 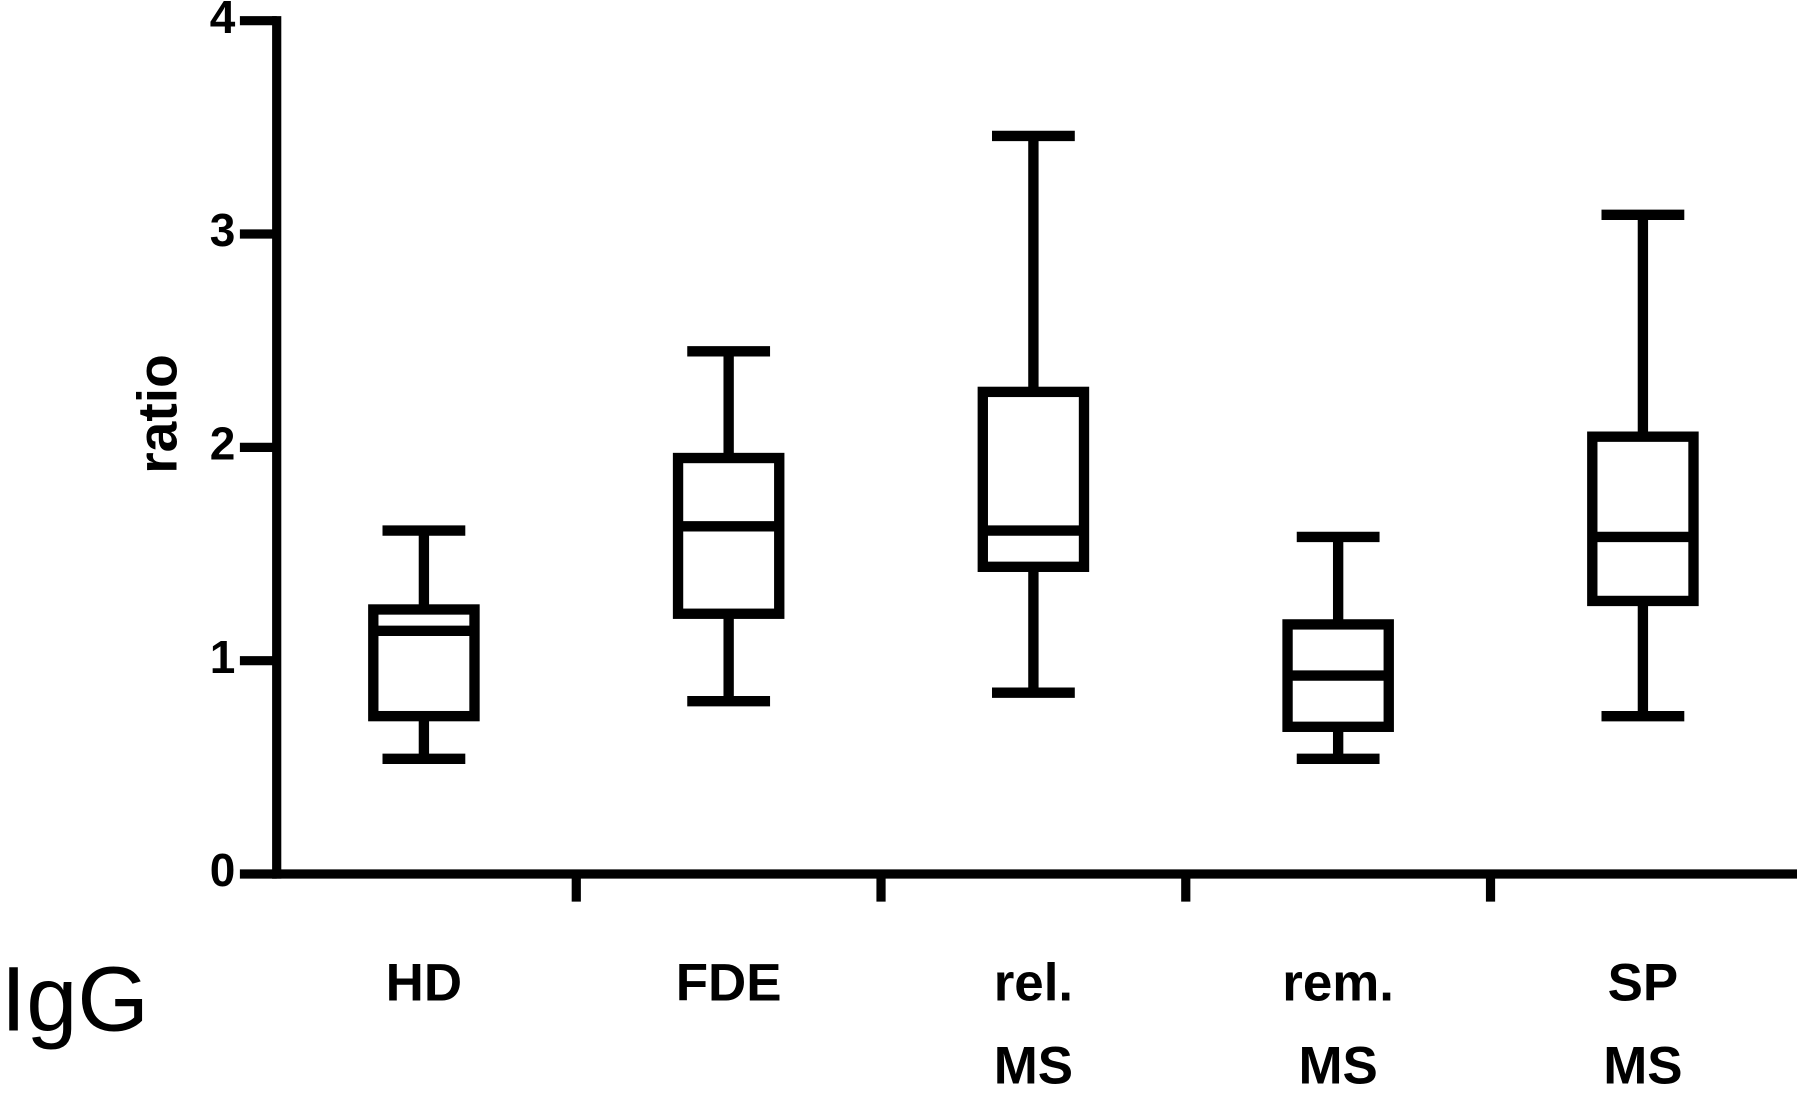 What do you see at coordinates (223, 230) in the screenshot?
I see `y-tick-label: 3` at bounding box center [223, 230].